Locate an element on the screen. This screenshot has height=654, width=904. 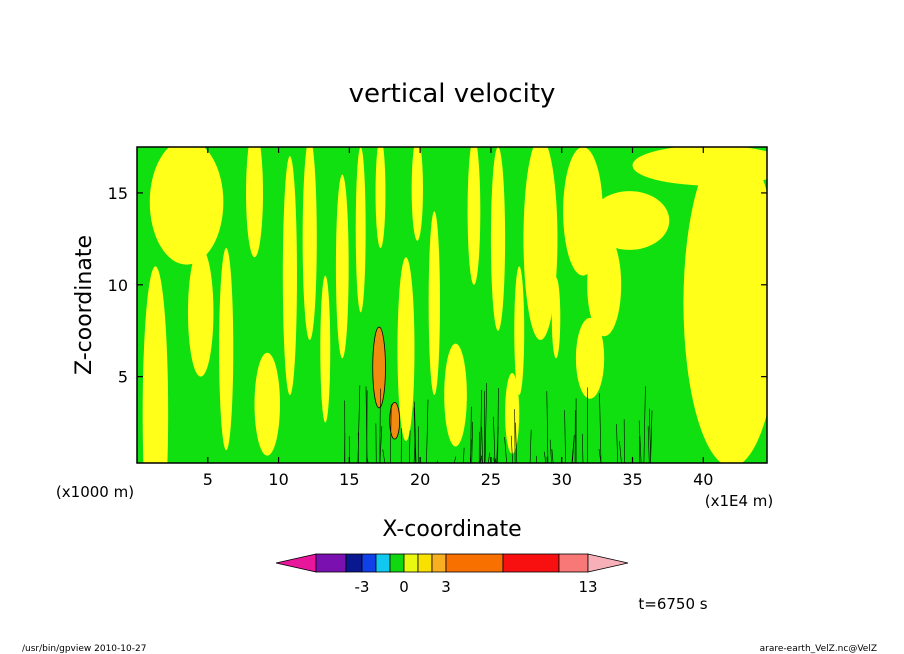
x-tick-label: 25 is located at coordinates (491, 479).